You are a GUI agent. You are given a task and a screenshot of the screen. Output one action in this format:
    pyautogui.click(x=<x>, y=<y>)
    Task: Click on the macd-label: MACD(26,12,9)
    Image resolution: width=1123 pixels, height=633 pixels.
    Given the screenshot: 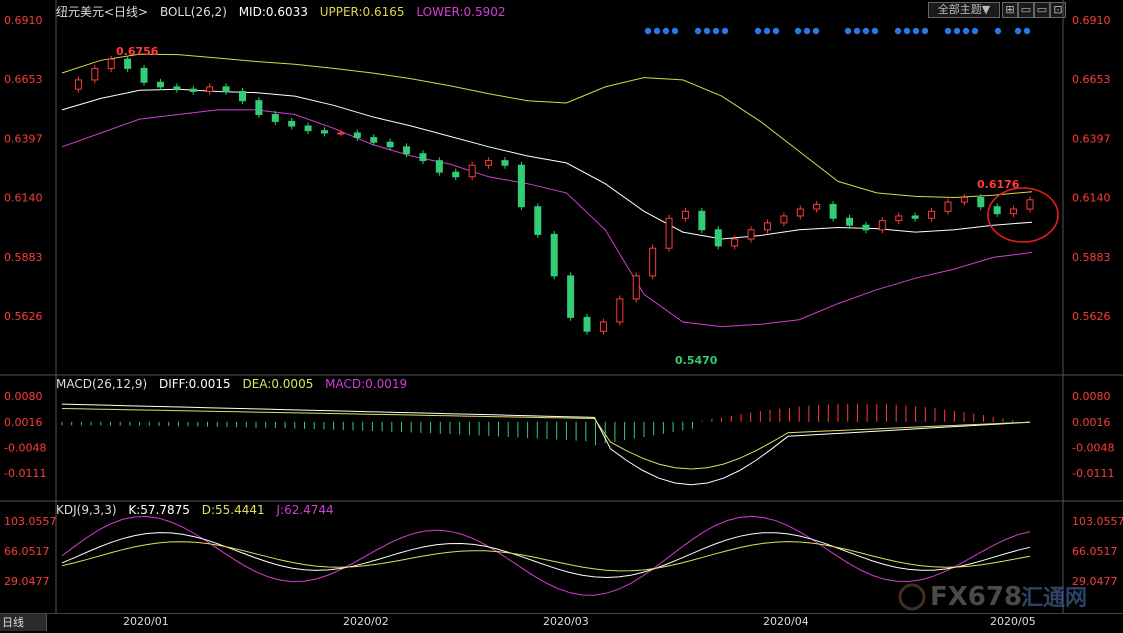 What is the action you would take?
    pyautogui.click(x=102, y=384)
    